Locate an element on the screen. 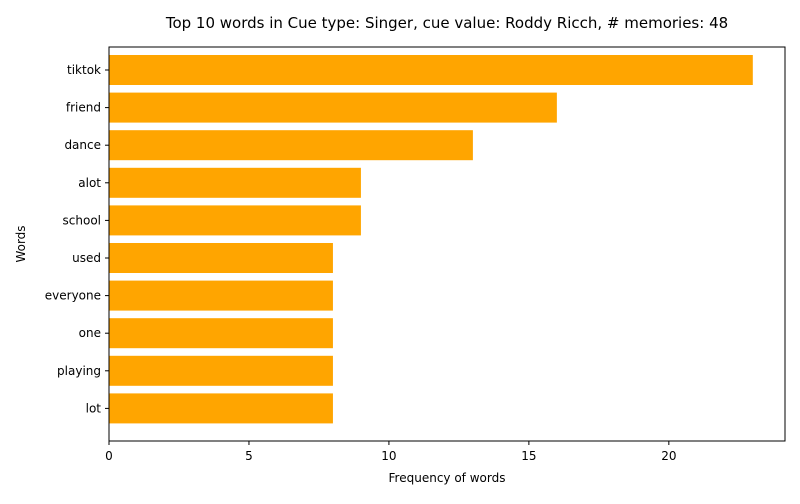 This screenshot has width=800, height=504. x-tick-label: 20 is located at coordinates (668, 456).